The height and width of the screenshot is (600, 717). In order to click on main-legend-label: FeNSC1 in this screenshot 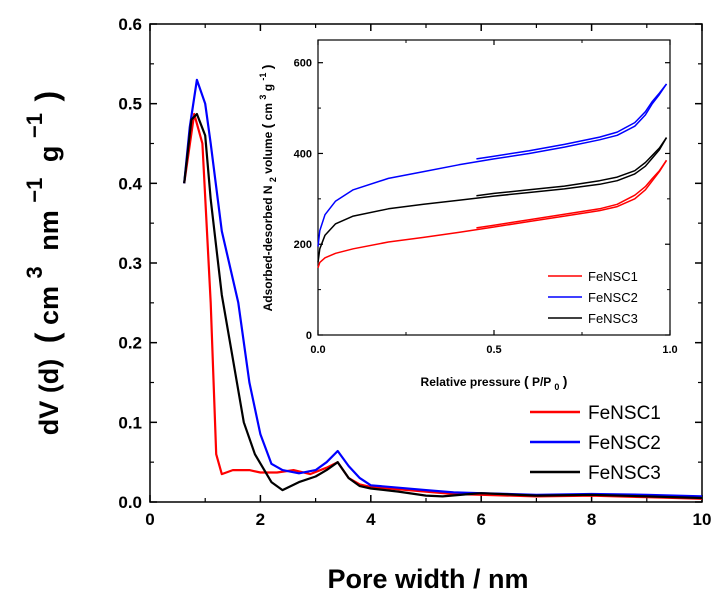, I will do `click(624, 413)`.